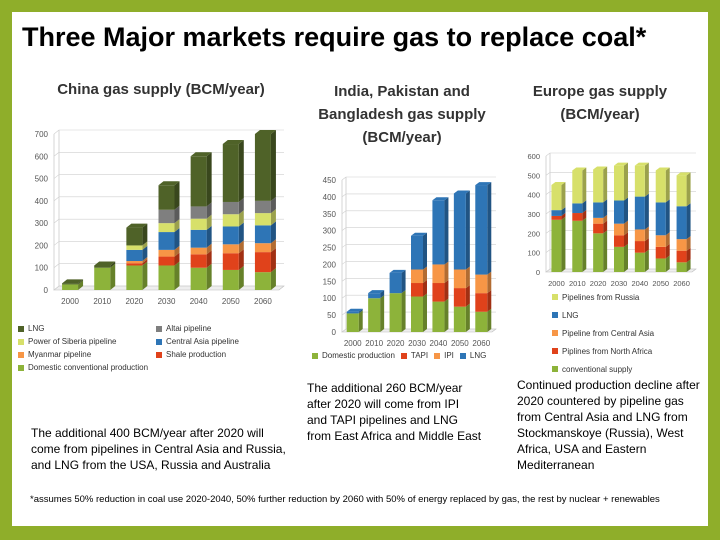 This screenshot has width=720, height=540. Describe the element at coordinates (167, 301) in the screenshot. I see `x-tick-label: 2030` at that location.